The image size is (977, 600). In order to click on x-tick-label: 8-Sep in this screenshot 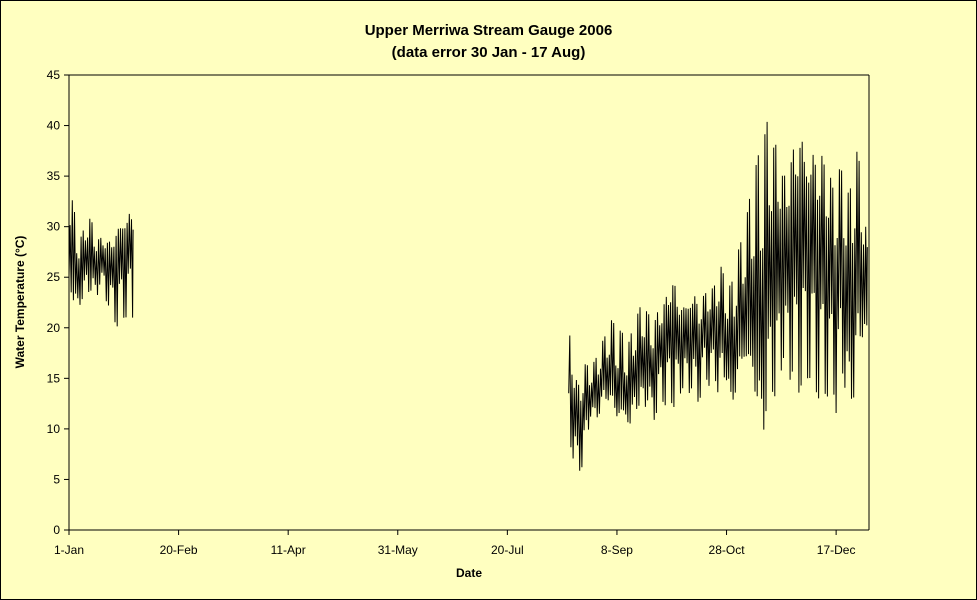, I will do `click(617, 550)`.